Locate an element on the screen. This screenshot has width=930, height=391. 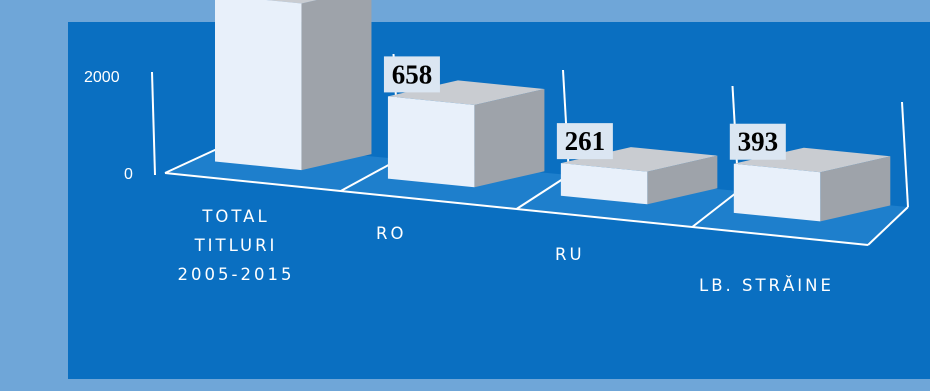
category-label-total-line3: 2005-2015 is located at coordinates (236, 274).